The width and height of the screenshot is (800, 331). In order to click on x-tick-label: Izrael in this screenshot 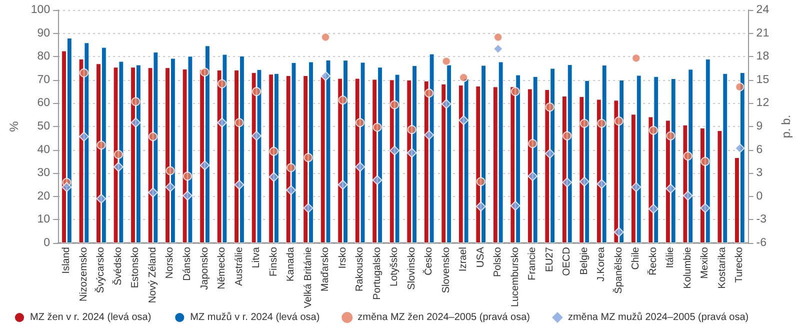, I will do `click(464, 259)`.